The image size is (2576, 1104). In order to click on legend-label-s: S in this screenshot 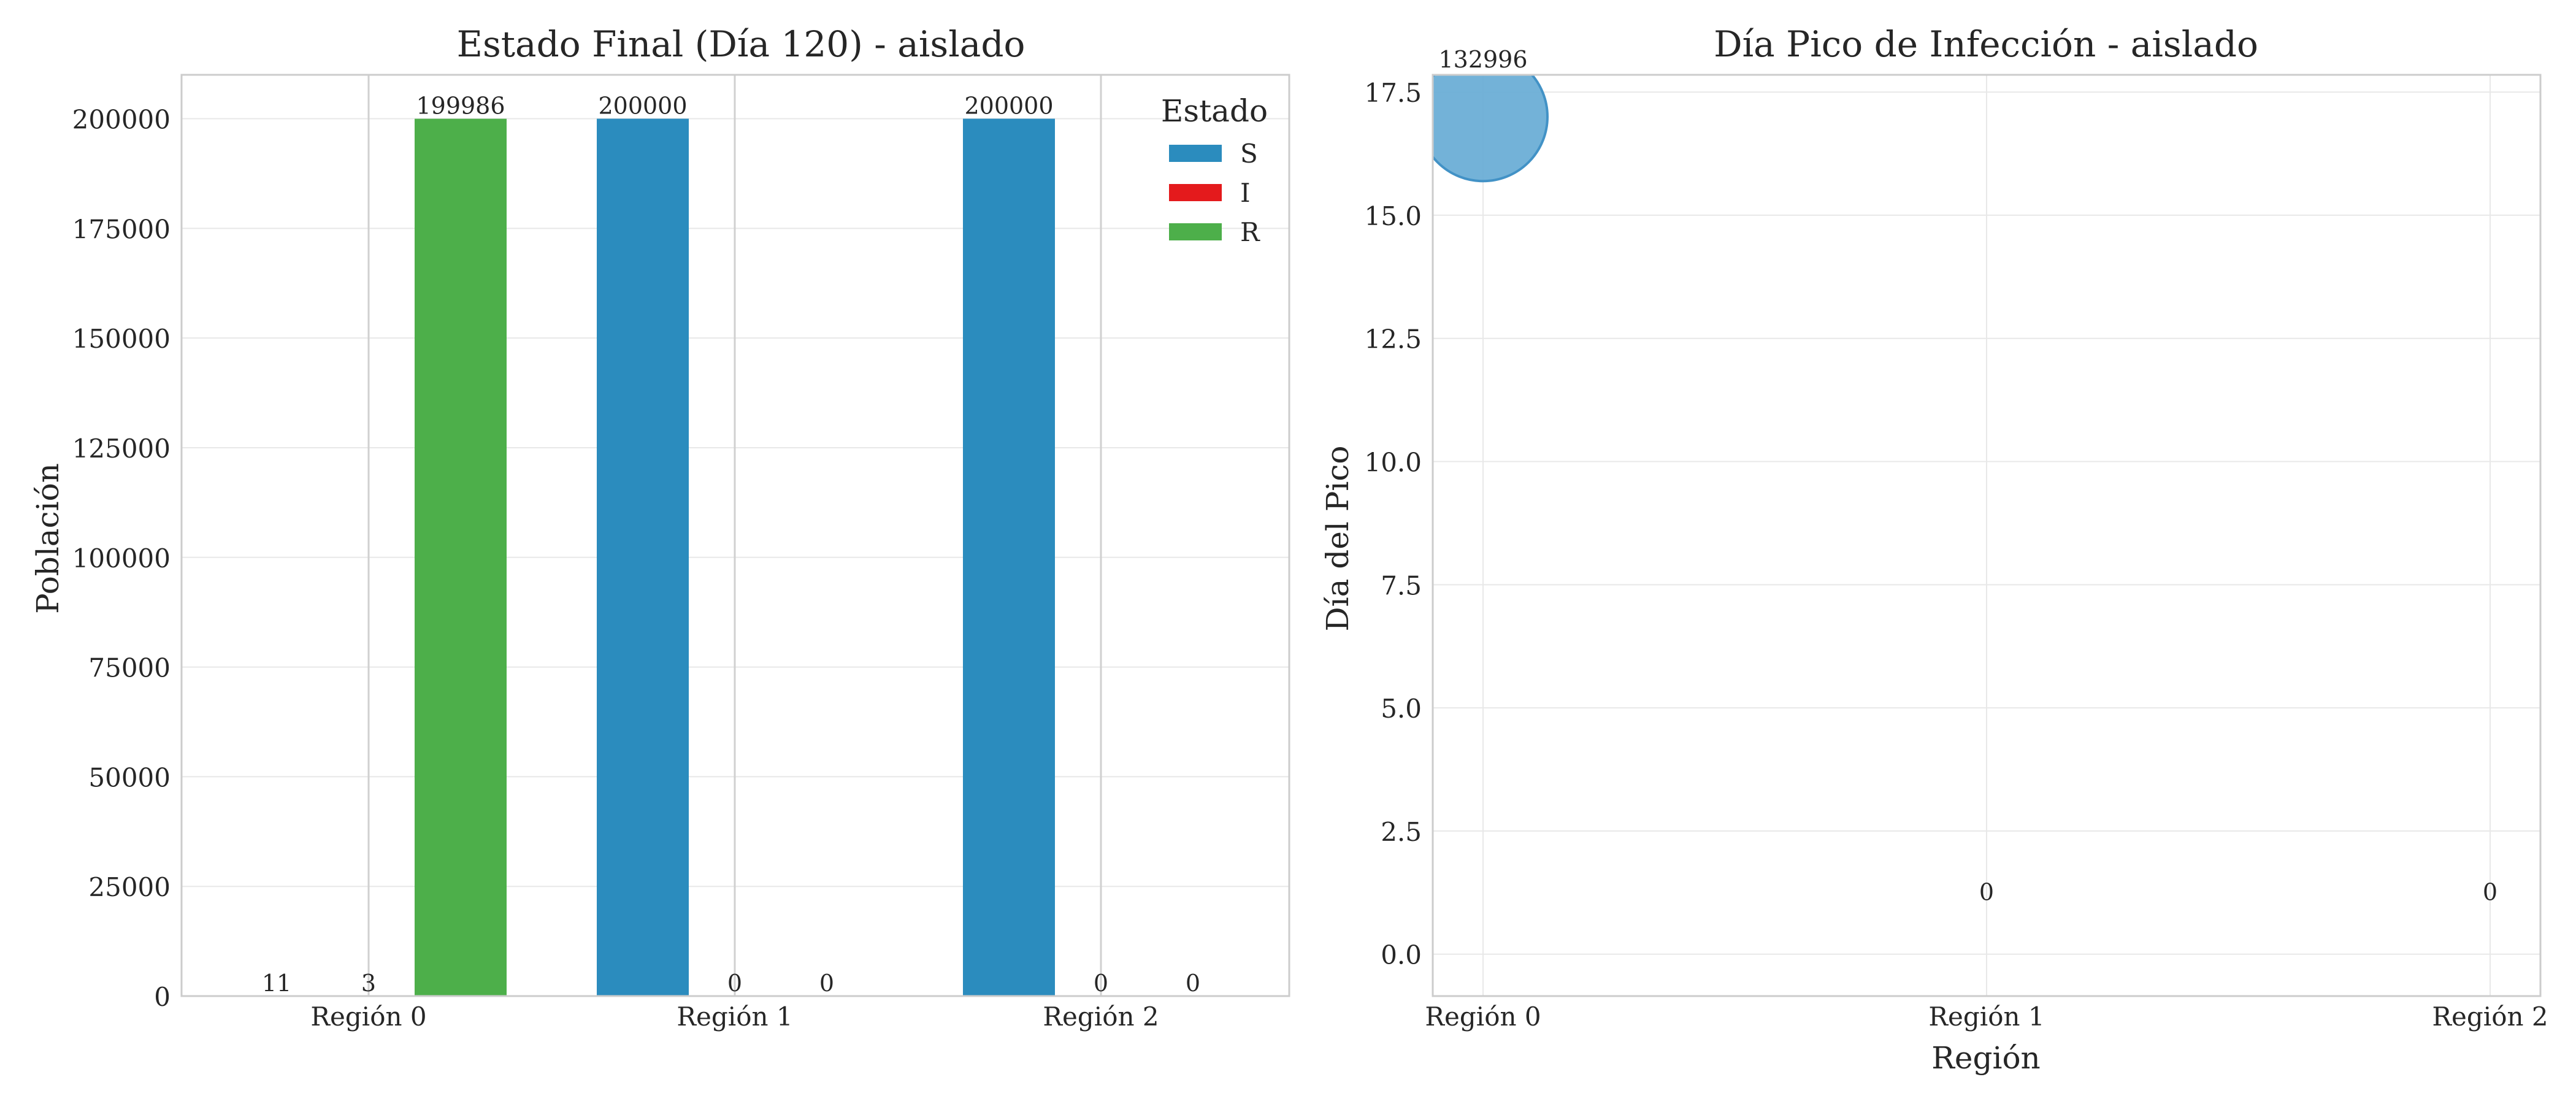, I will do `click(1249, 154)`.